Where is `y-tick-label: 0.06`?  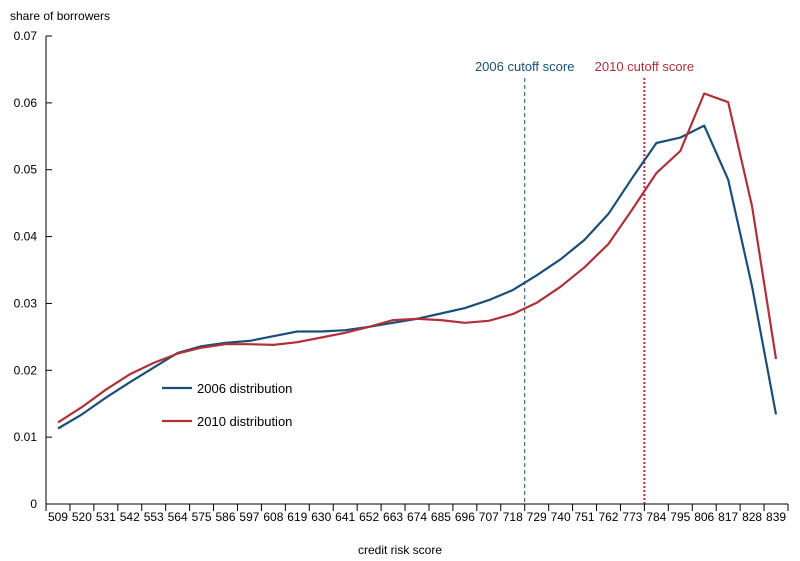 y-tick-label: 0.06 is located at coordinates (26, 103).